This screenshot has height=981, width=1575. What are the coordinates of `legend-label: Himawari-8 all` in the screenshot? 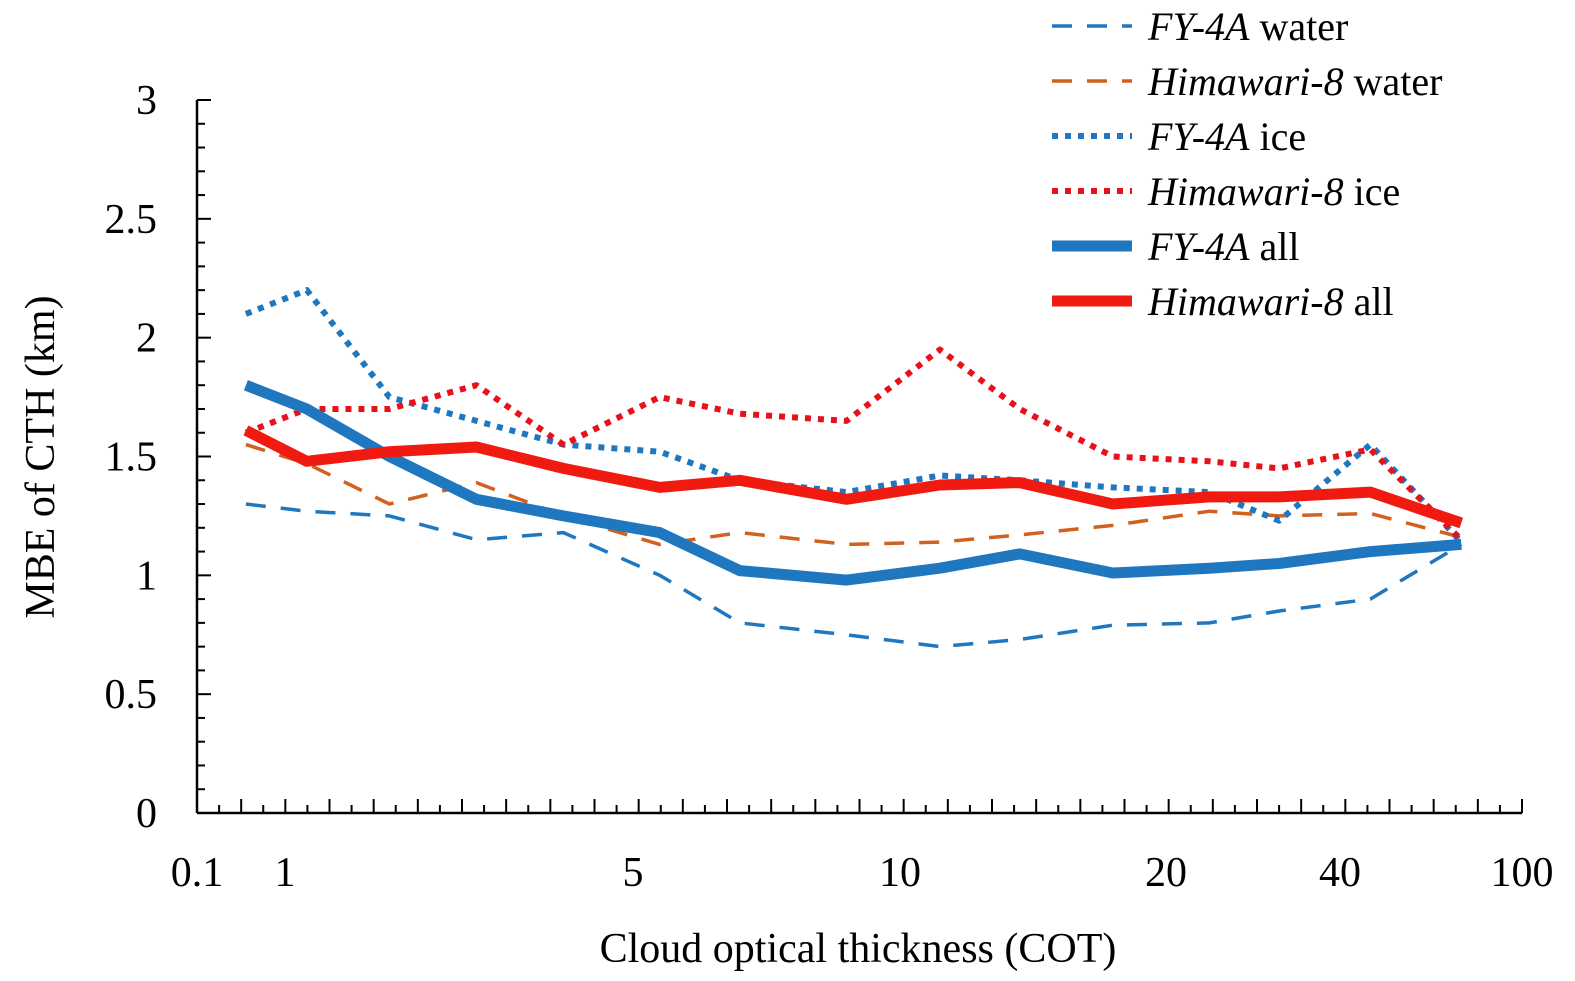 It's located at (1270, 301).